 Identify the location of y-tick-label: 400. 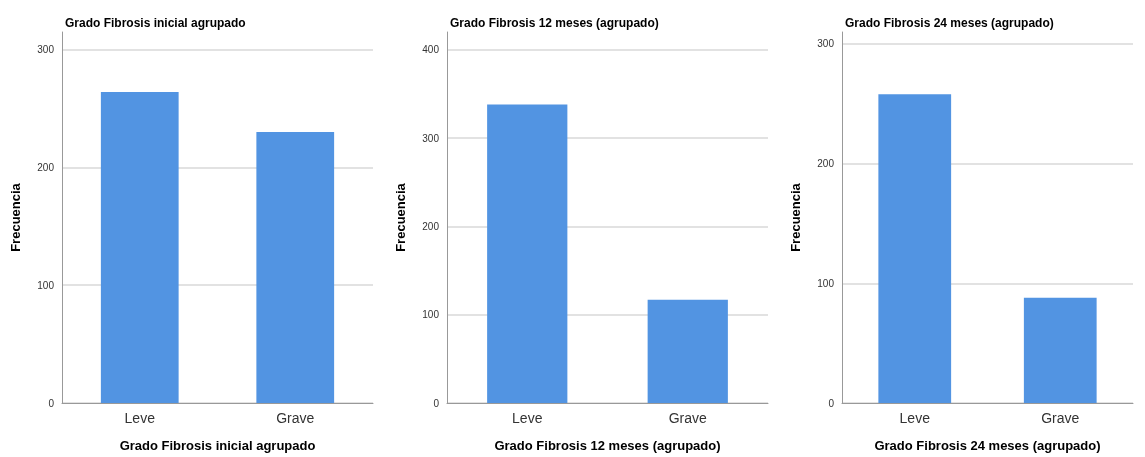
(431, 50).